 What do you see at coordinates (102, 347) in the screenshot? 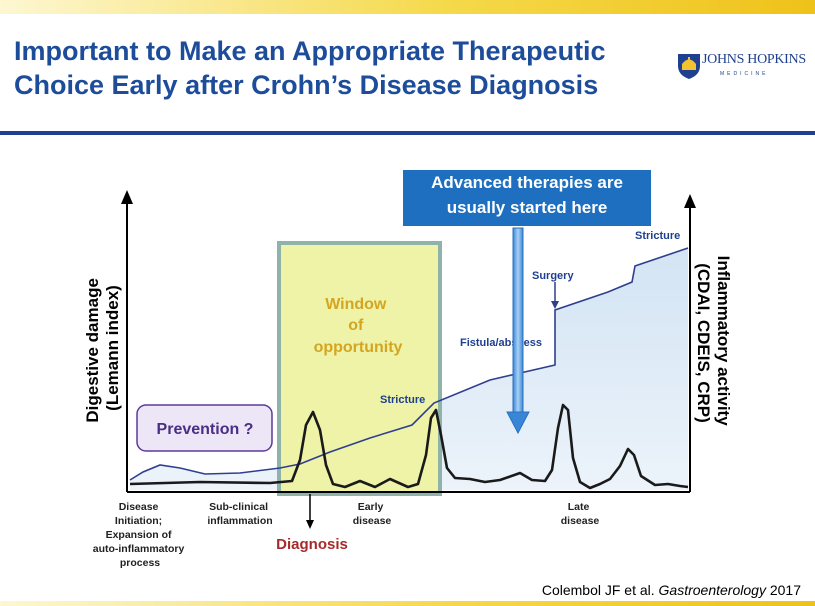
I see `left-axis-title: Digestive damage (Lemann index)` at bounding box center [102, 347].